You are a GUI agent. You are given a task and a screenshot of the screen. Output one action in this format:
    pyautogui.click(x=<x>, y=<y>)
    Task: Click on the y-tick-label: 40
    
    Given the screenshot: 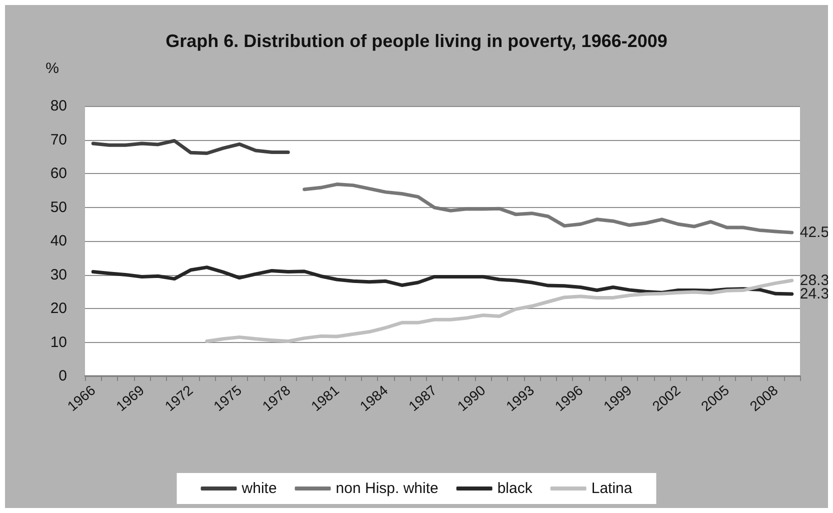 What is the action you would take?
    pyautogui.click(x=58, y=241)
    